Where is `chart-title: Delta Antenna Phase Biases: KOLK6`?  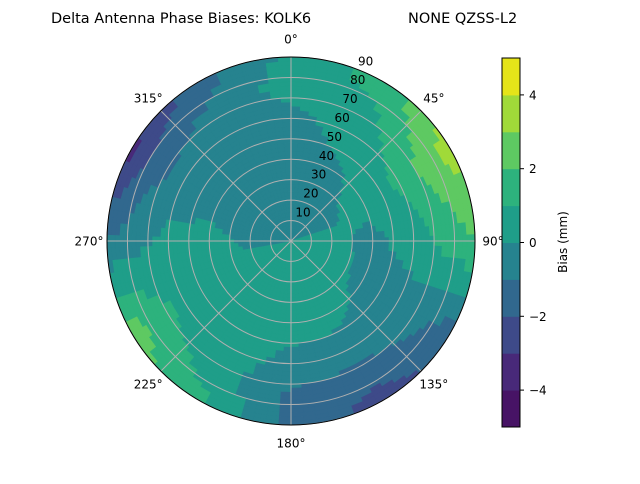
chart-title: Delta Antenna Phase Biases: KOLK6 is located at coordinates (181, 19).